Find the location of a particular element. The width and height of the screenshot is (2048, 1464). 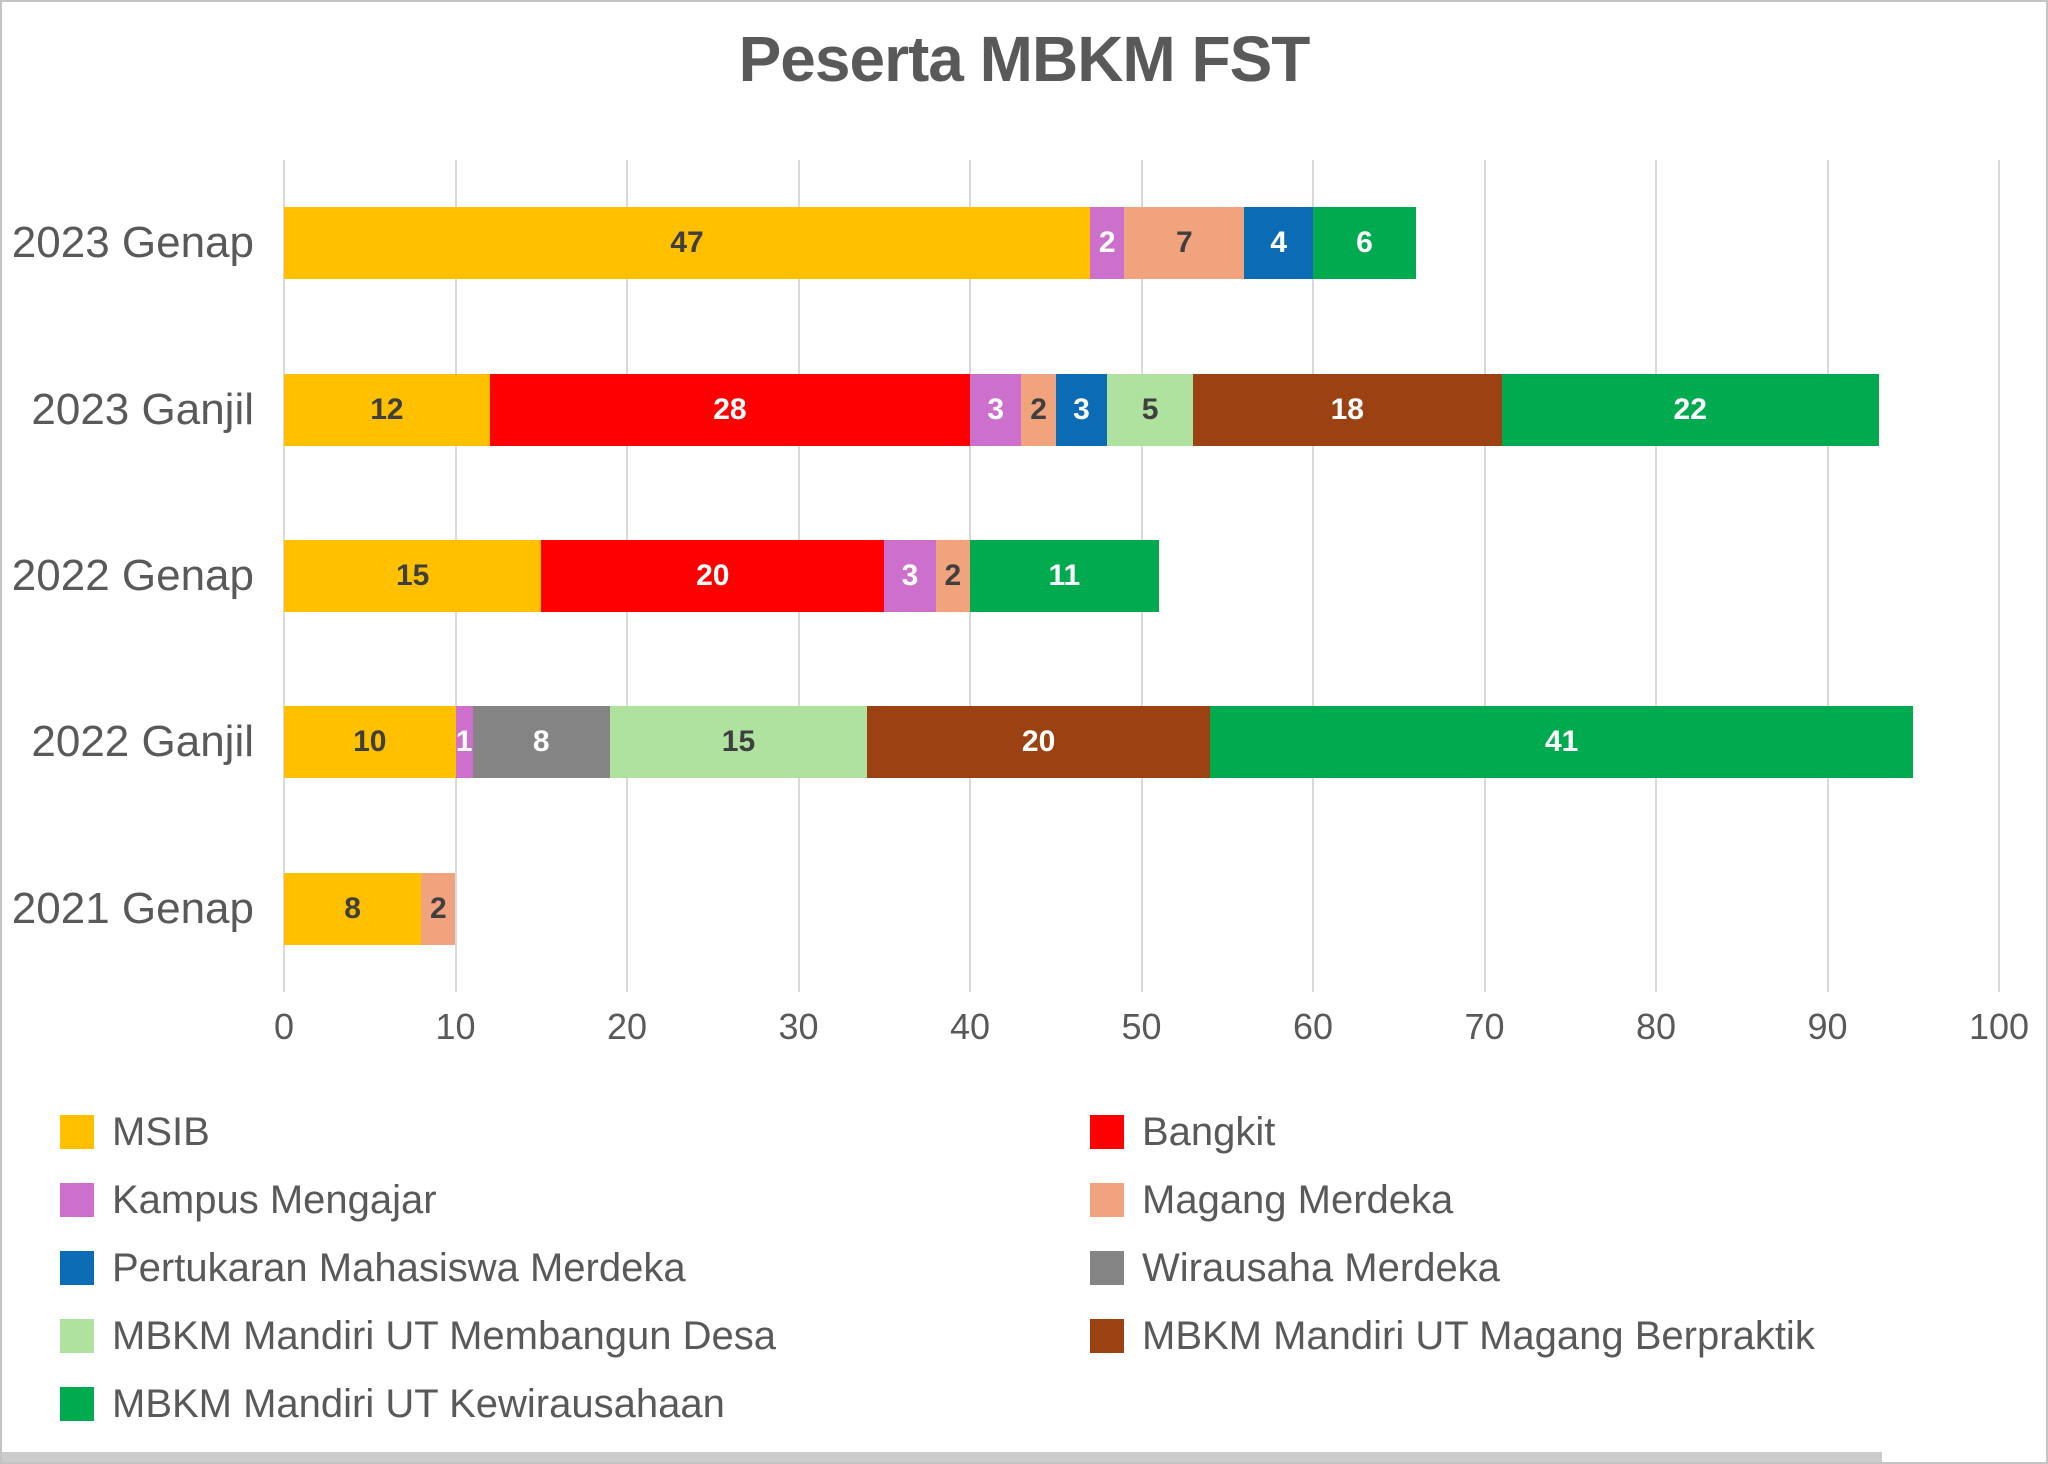

bar-segment: 5 is located at coordinates (1150, 409).